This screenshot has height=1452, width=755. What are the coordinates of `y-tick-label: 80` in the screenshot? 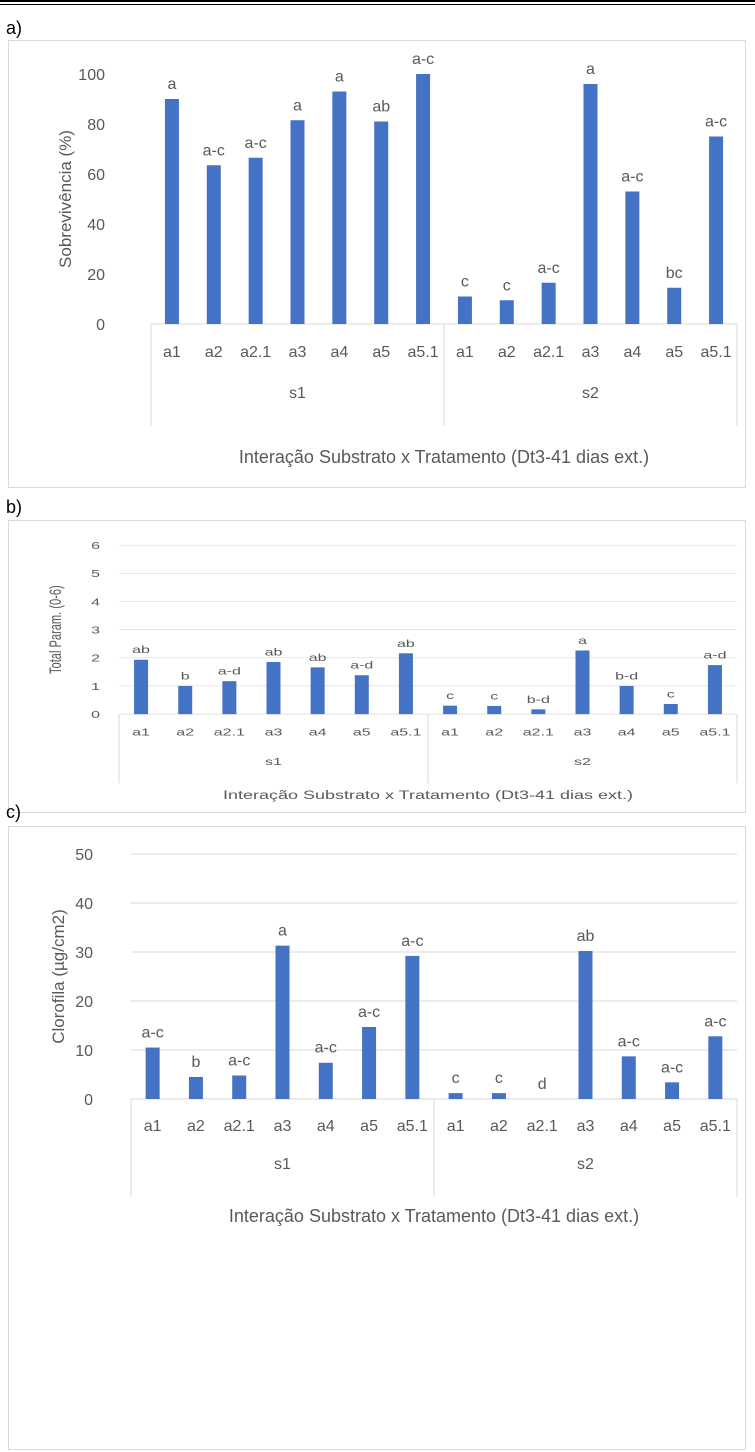 It's located at (96, 125).